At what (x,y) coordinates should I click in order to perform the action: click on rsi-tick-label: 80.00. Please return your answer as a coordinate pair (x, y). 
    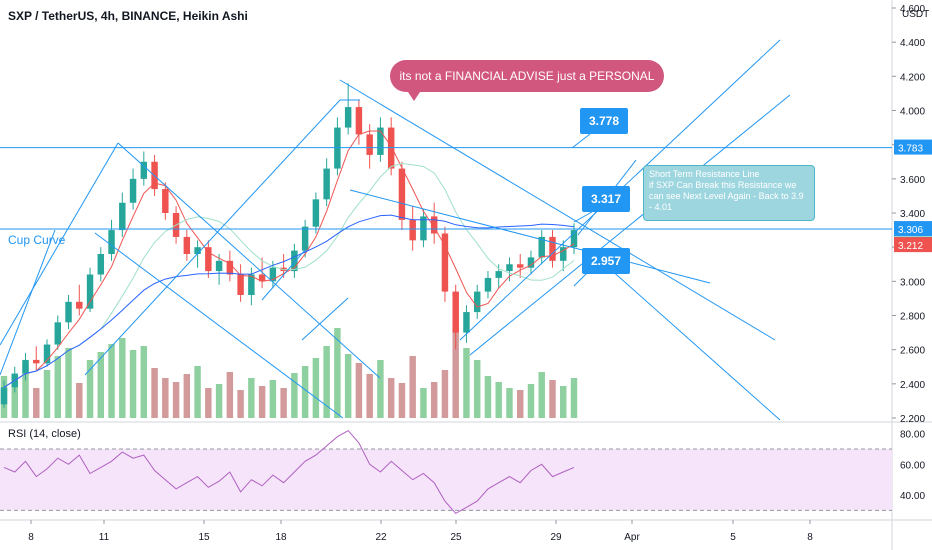
    Looking at the image, I should click on (912, 435).